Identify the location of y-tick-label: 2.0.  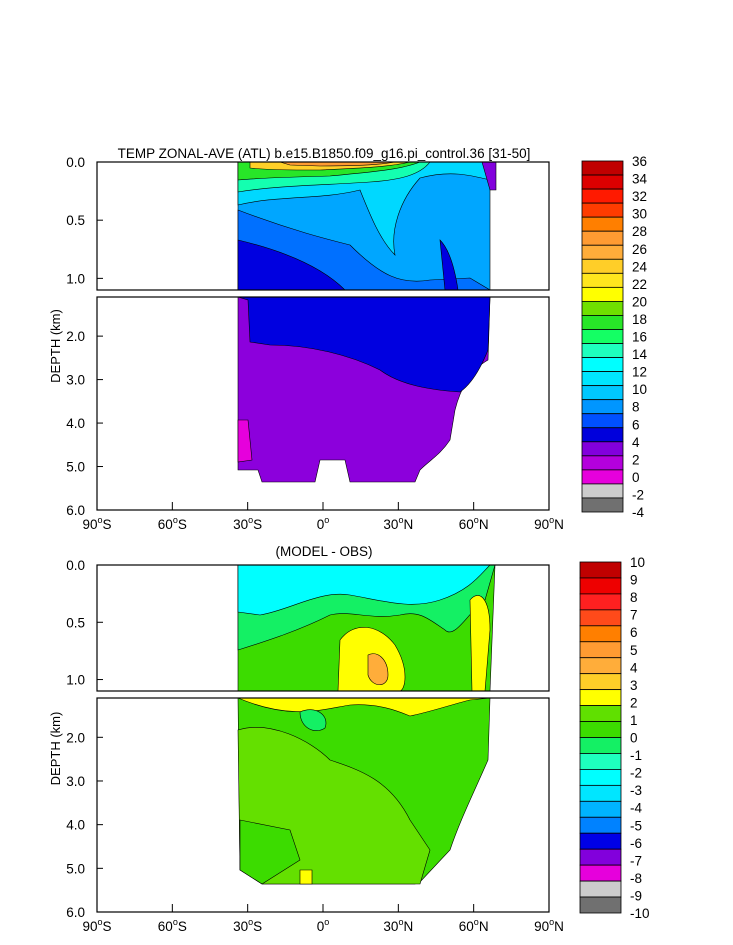
(75, 336).